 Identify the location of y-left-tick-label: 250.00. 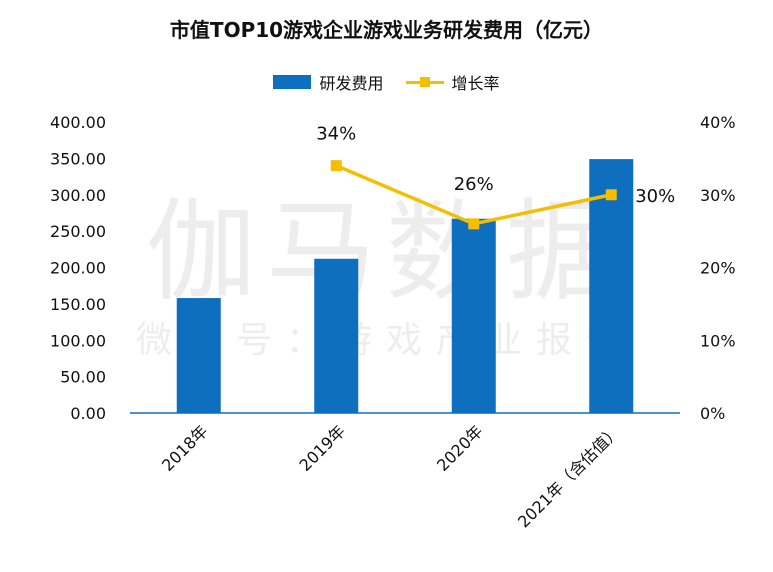
(78, 231).